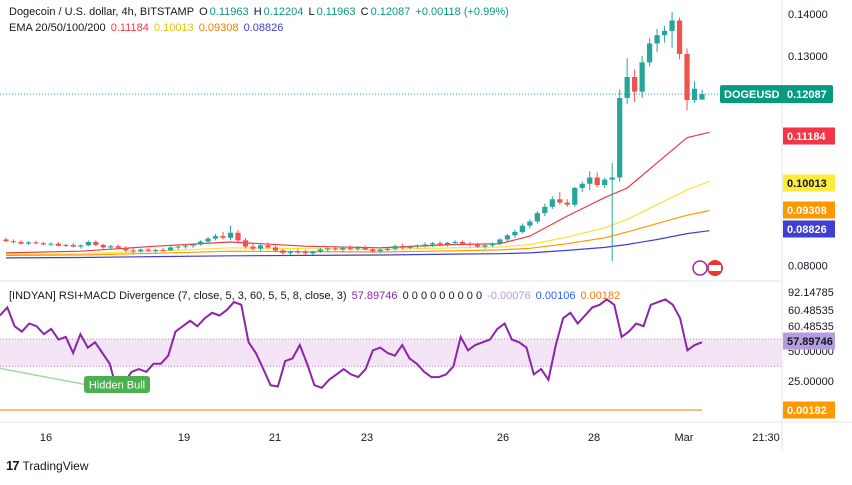 The image size is (852, 485). What do you see at coordinates (752, 95) in the screenshot?
I see `price-badge-name: DOGEUSD` at bounding box center [752, 95].